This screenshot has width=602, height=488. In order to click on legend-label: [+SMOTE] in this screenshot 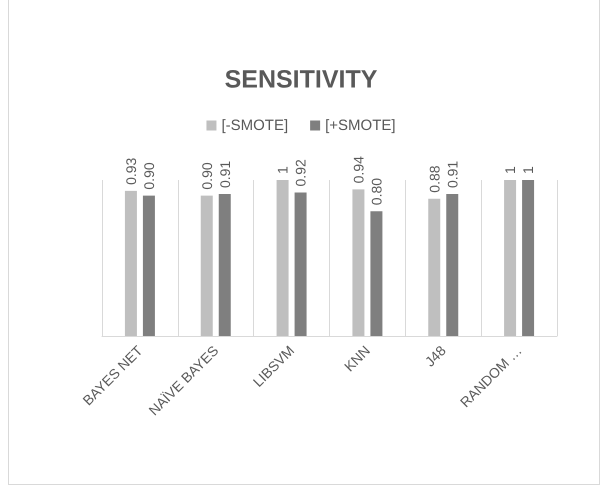, I will do `click(360, 125)`.